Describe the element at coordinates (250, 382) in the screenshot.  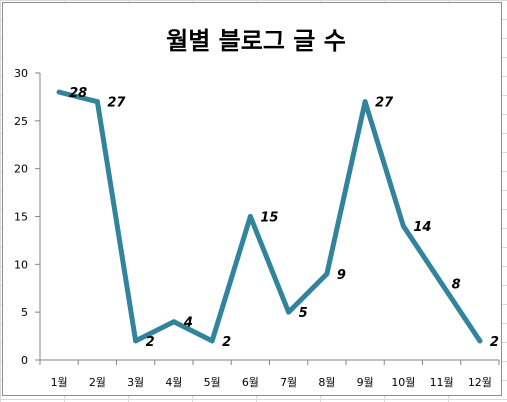
I see `x-tick-label: 6월` at that location.